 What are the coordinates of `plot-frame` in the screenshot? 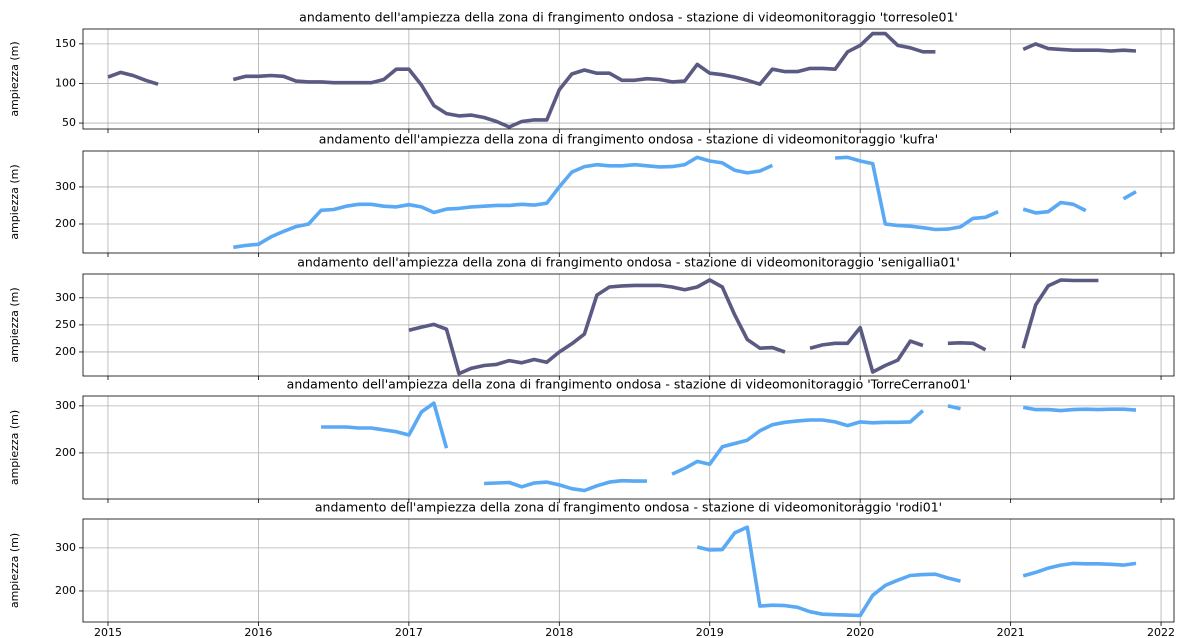 It's located at (628, 79).